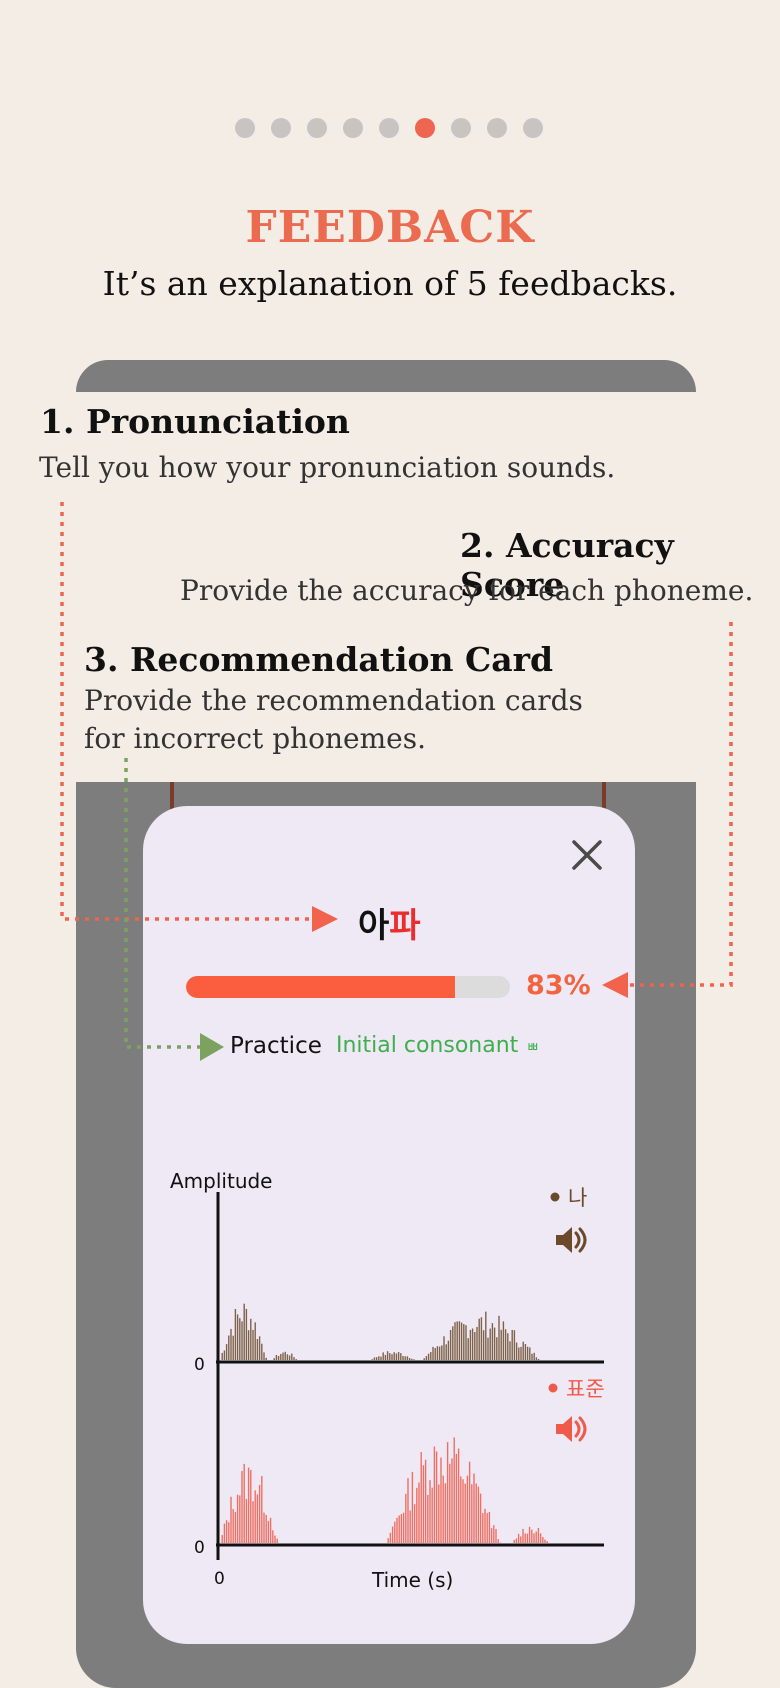 This screenshot has width=780, height=1688. I want to click on annotation-recommendation-line2: for incorrect phonemes., so click(255, 738).